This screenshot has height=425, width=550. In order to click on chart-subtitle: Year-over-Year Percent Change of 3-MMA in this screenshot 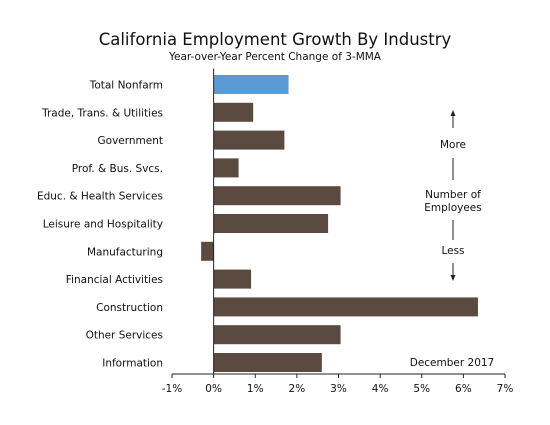, I will do `click(274, 57)`.